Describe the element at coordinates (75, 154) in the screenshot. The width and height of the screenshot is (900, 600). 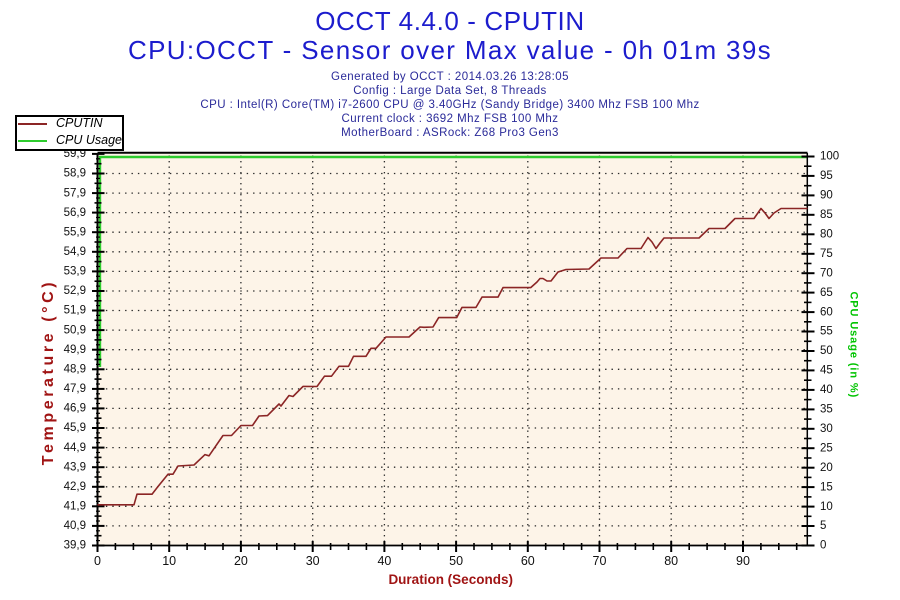
I see `svg-text: 59,9` at that location.